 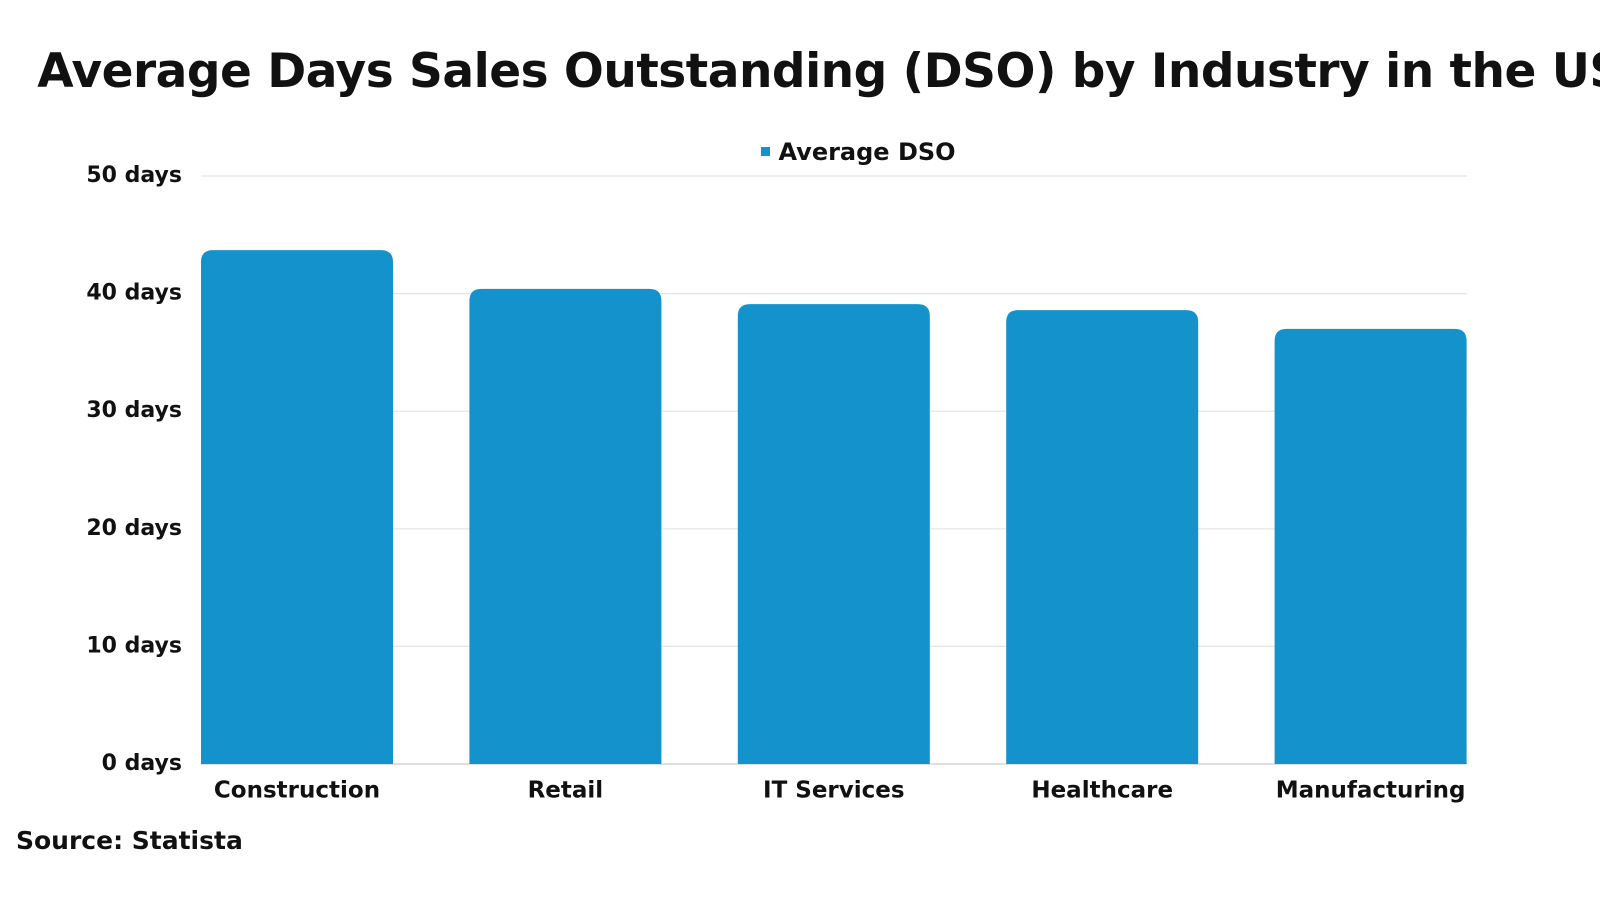 What do you see at coordinates (766, 151) in the screenshot?
I see `legend-swatch` at bounding box center [766, 151].